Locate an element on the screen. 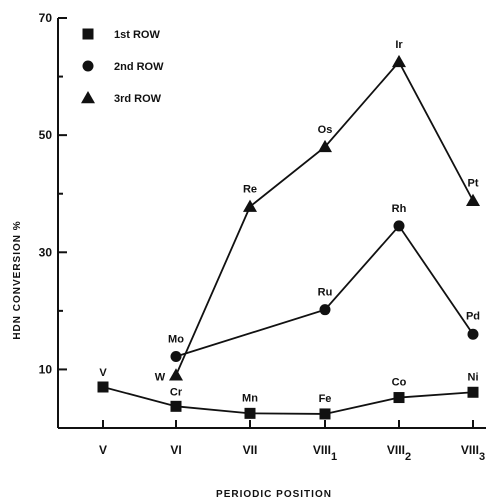 This screenshot has width=490, height=500. point-label: Fe is located at coordinates (325, 399).